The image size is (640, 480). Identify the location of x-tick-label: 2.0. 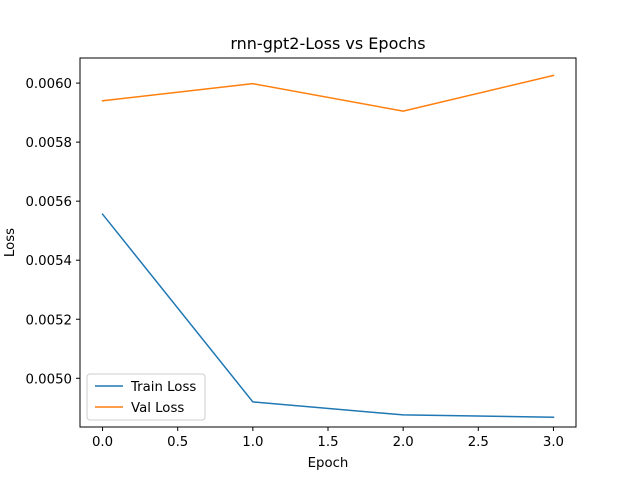
(403, 442).